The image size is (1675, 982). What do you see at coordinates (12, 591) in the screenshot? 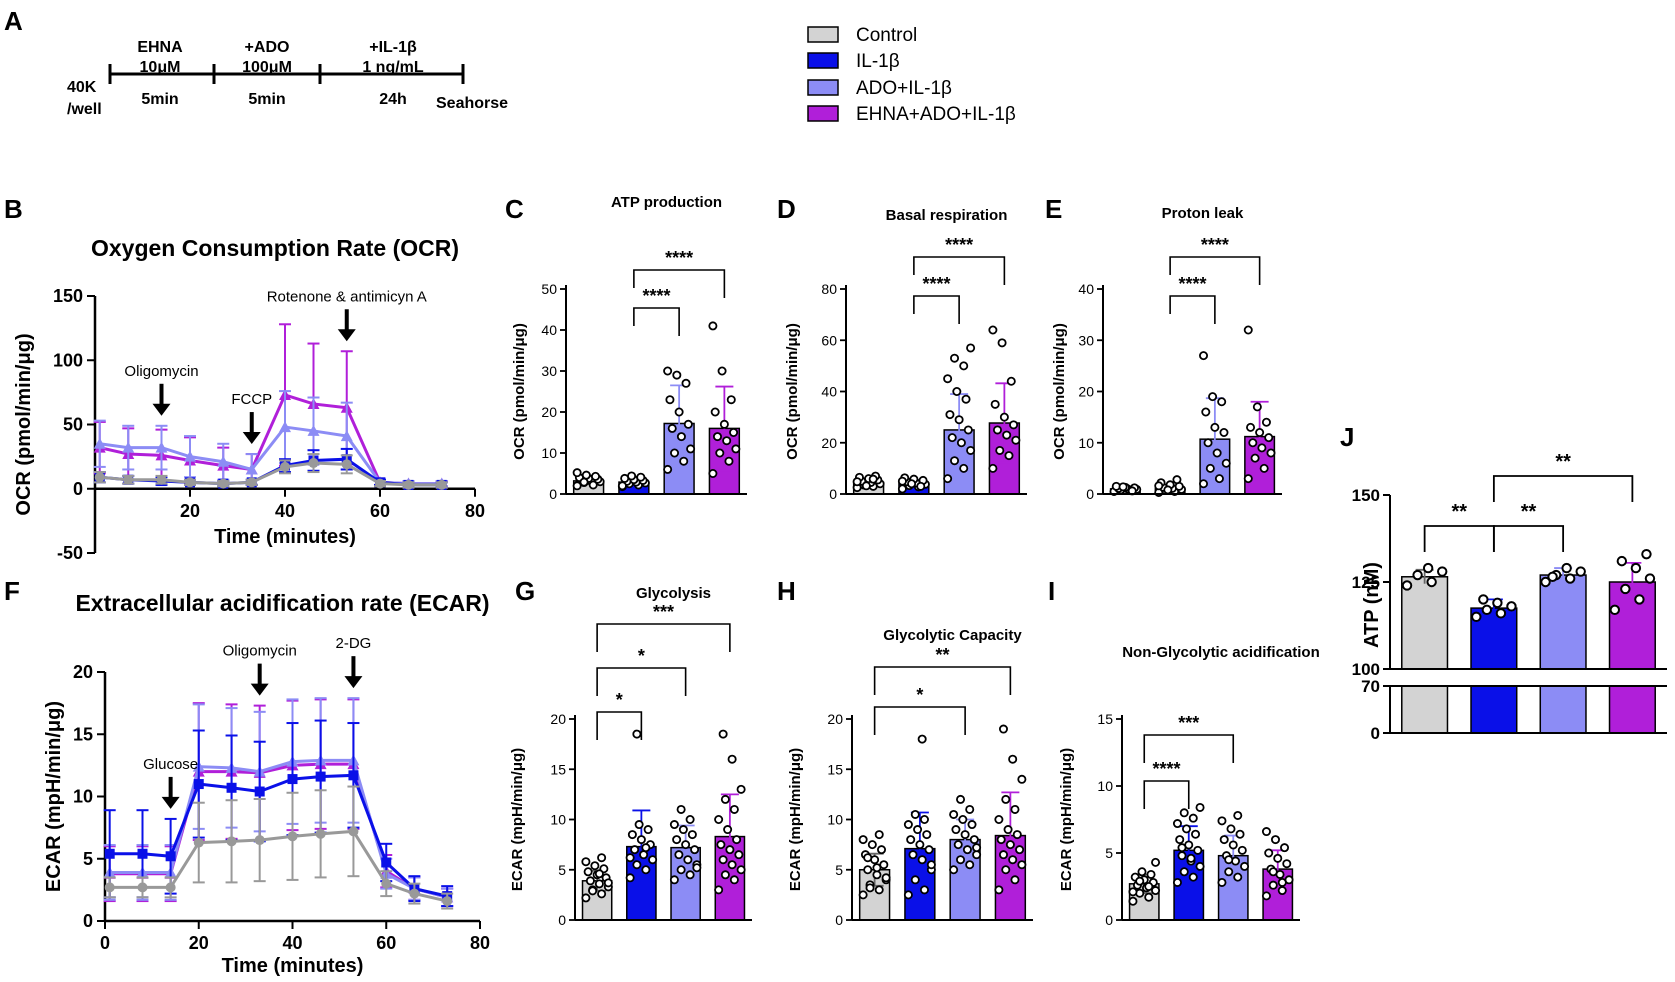
I see `panel-letter-f: F` at bounding box center [12, 591].